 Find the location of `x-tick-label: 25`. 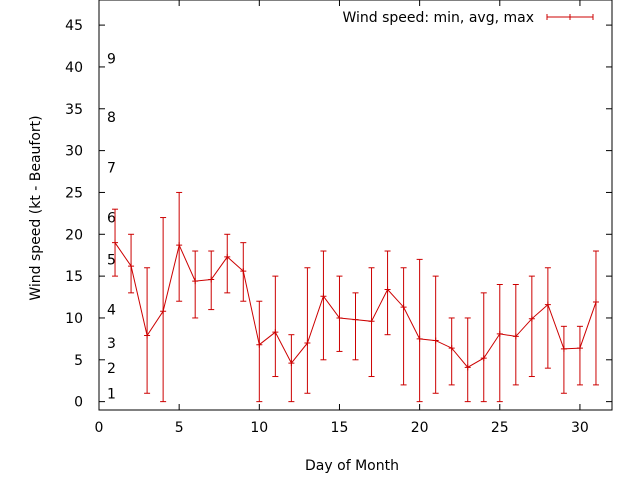

x-tick-label: 25 is located at coordinates (500, 428).